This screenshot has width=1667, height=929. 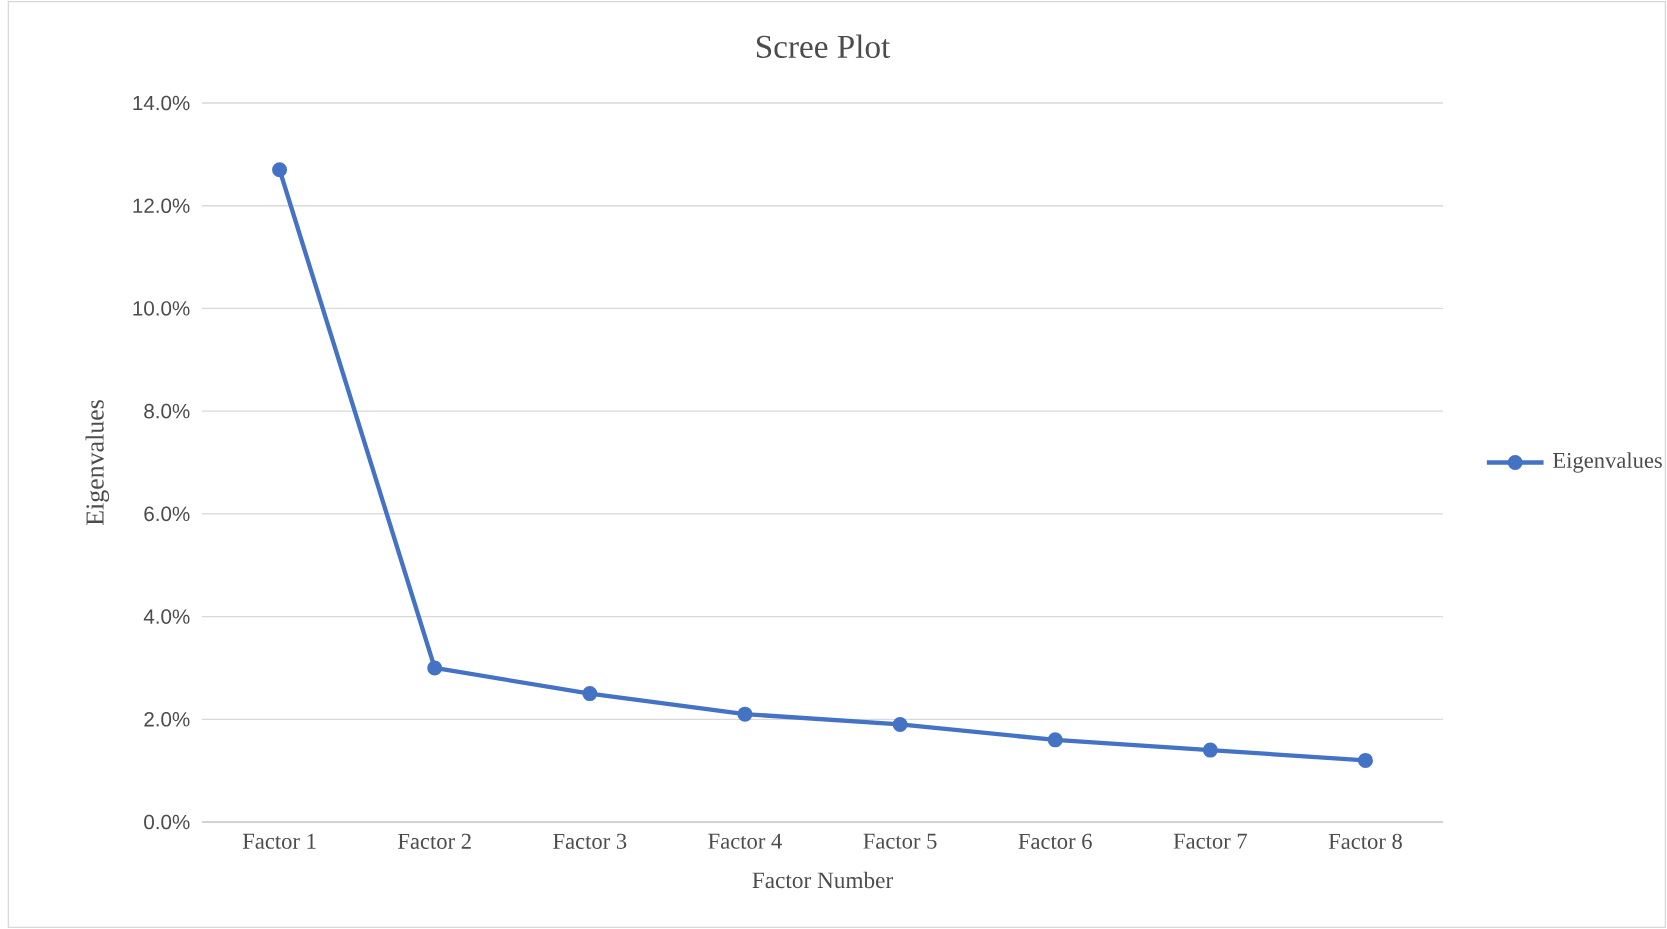 What do you see at coordinates (161, 206) in the screenshot?
I see `y-tick-label: 12.0%` at bounding box center [161, 206].